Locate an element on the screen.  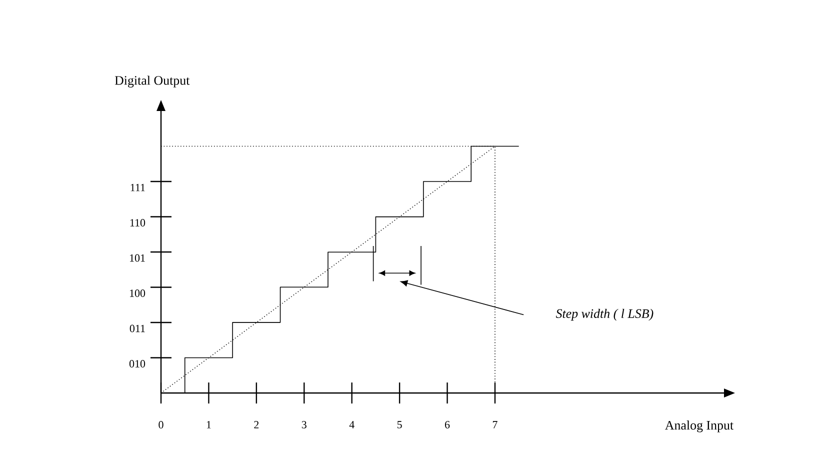
text: 110 is located at coordinates (138, 222).